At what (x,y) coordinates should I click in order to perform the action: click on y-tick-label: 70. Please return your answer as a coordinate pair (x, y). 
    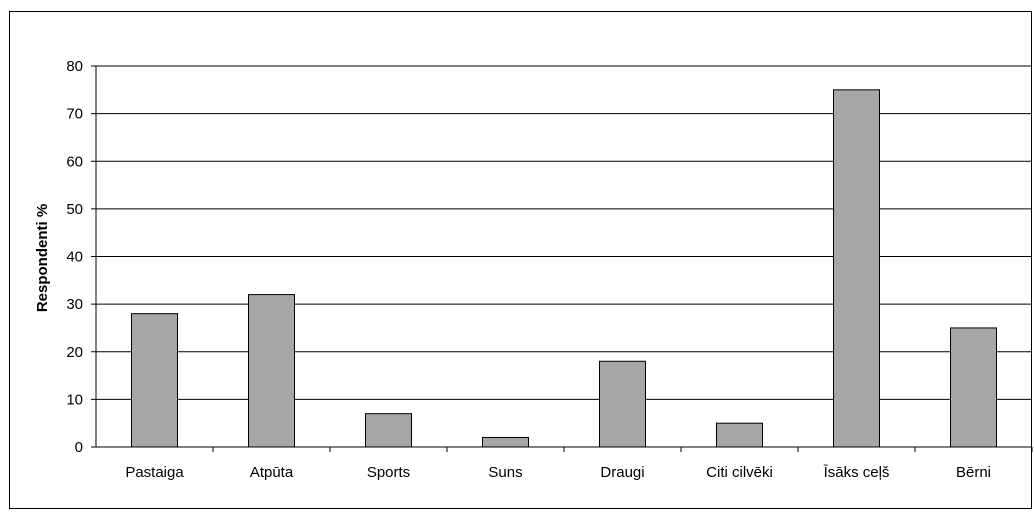
    Looking at the image, I should click on (74, 114).